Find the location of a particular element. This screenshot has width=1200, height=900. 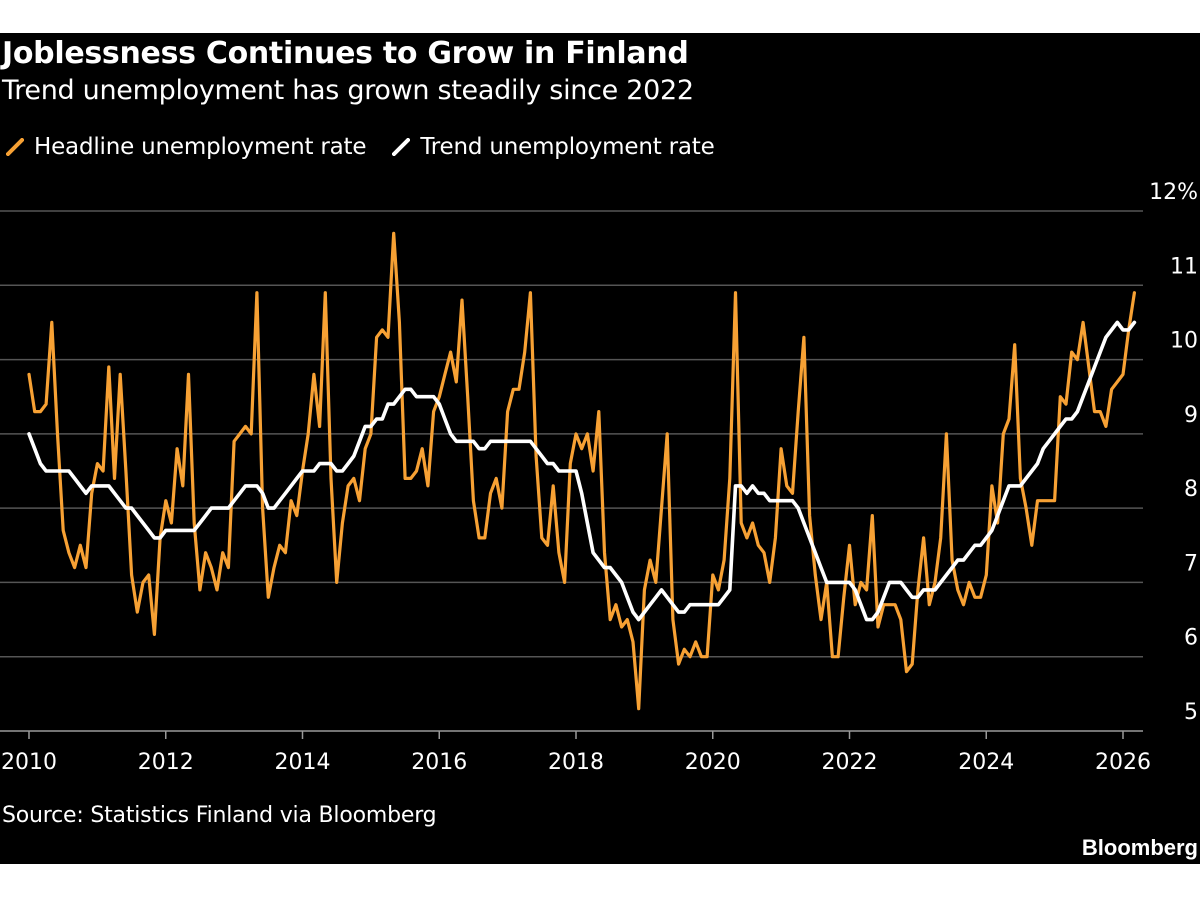

y-tick-label: 11 is located at coordinates (1184, 266).